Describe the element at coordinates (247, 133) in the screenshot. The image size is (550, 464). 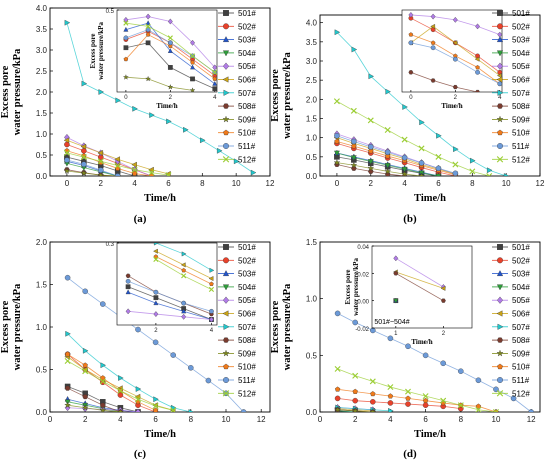
I see `legend-label: 510#` at that location.